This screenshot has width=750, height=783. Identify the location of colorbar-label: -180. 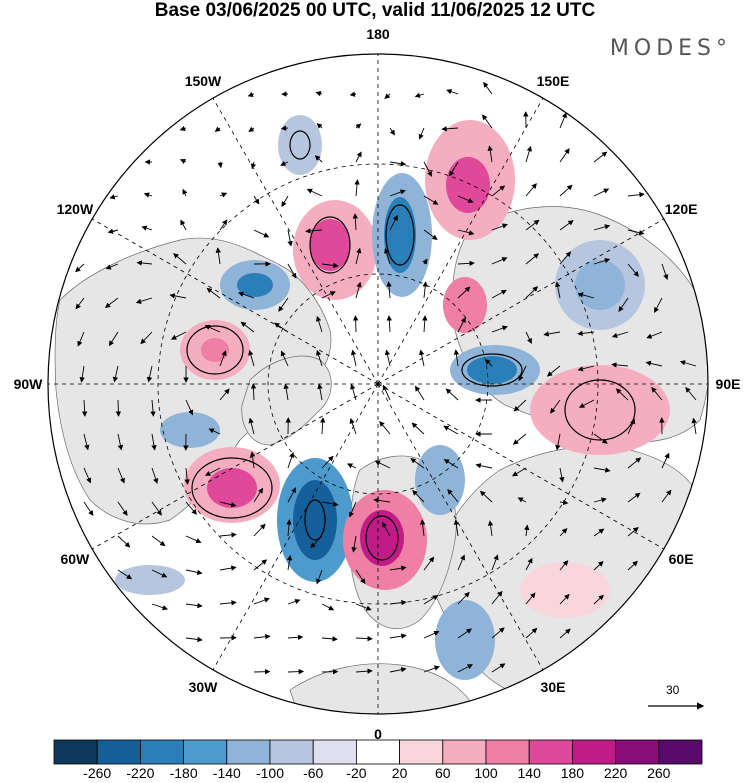
(184, 773).